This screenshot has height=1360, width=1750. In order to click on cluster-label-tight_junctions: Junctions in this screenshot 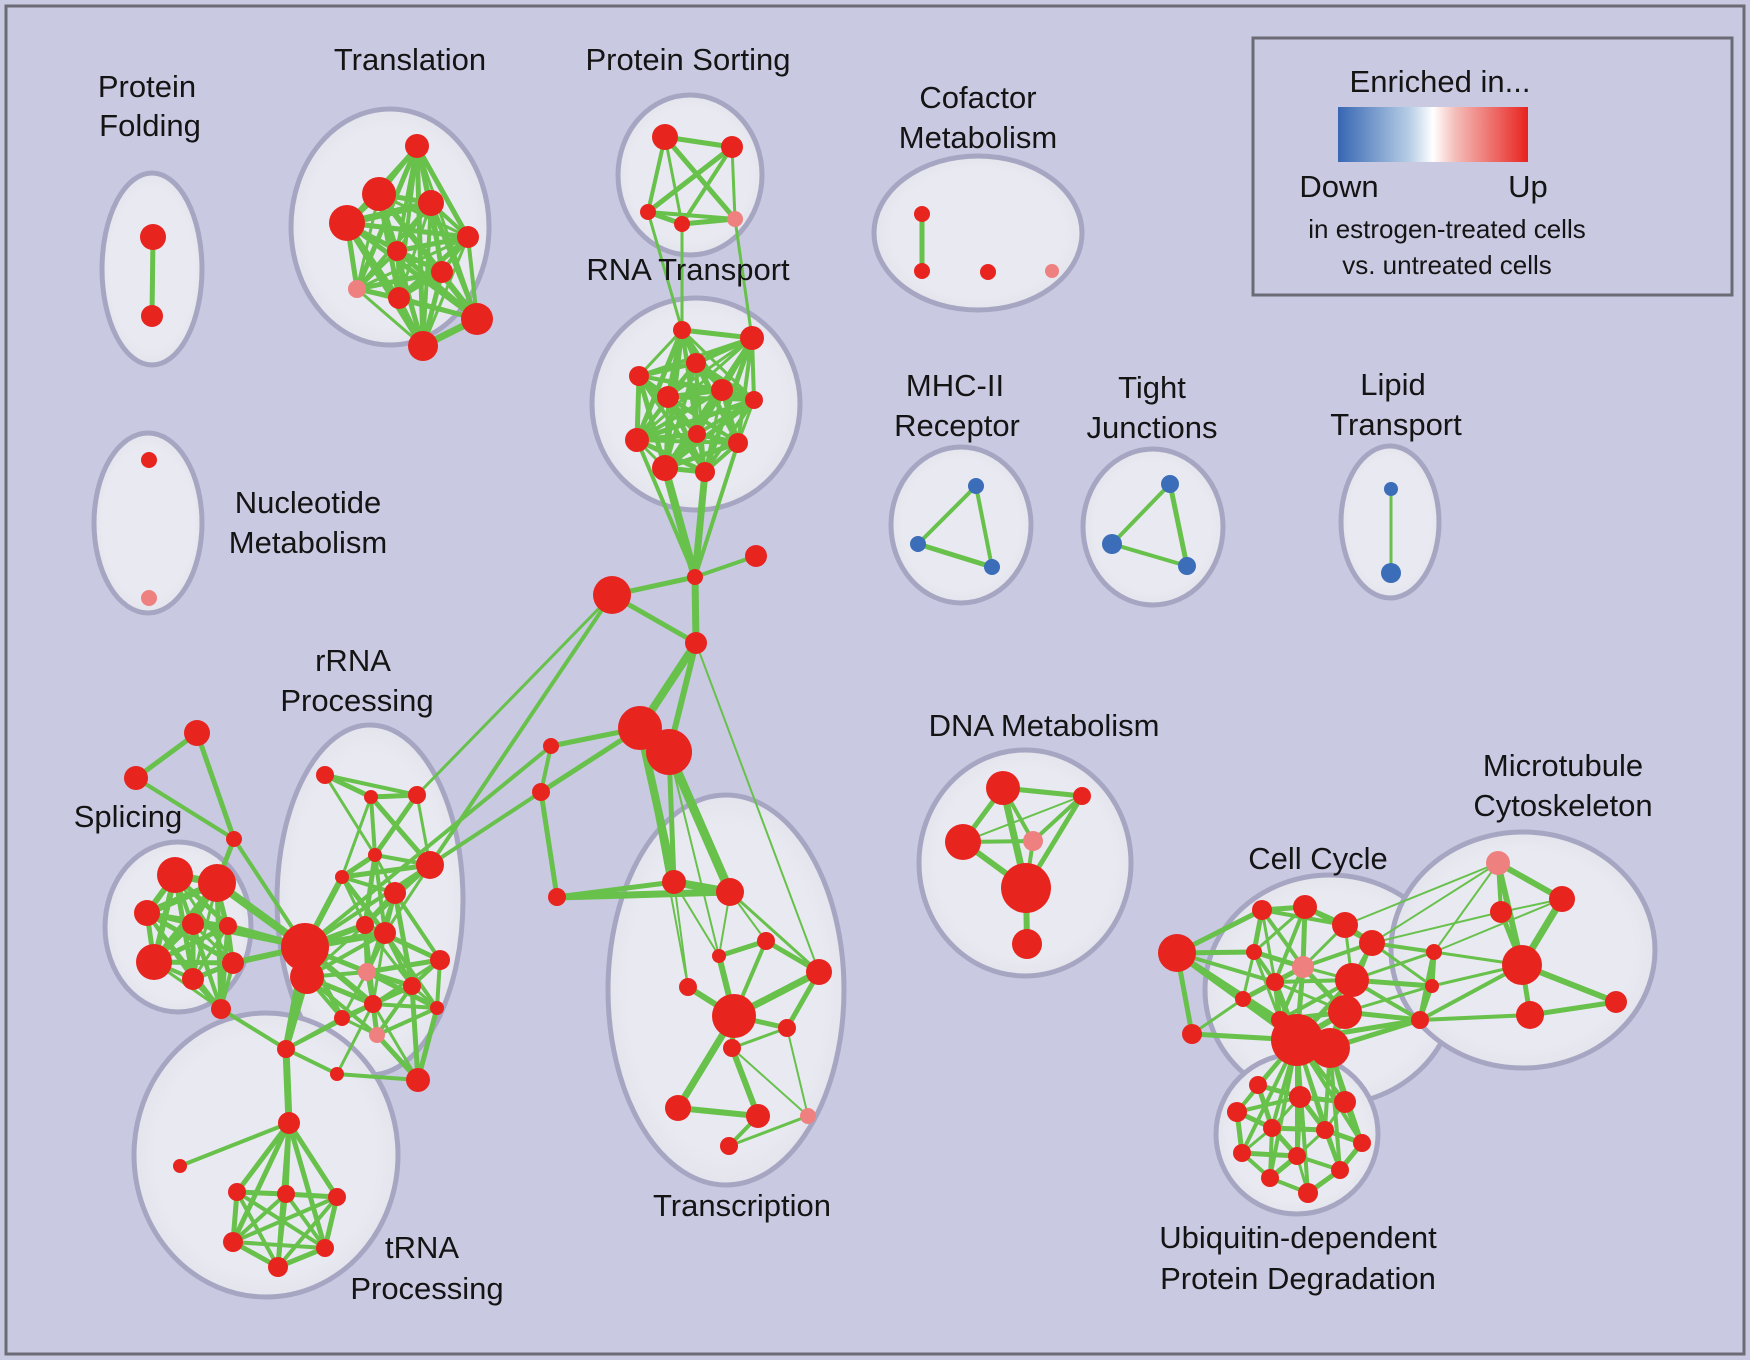, I will do `click(1152, 427)`.